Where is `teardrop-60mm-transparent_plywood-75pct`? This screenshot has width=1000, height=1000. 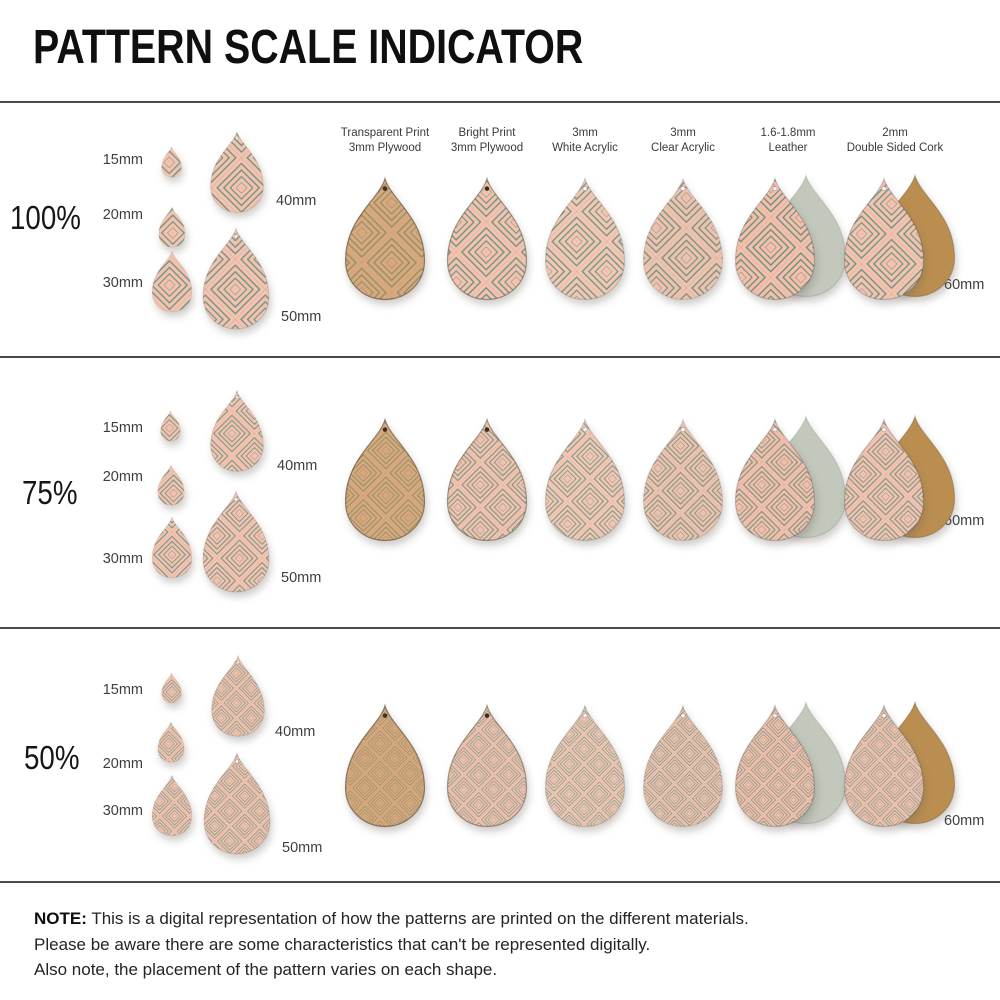 teardrop-60mm-transparent_plywood-75pct is located at coordinates (385, 479).